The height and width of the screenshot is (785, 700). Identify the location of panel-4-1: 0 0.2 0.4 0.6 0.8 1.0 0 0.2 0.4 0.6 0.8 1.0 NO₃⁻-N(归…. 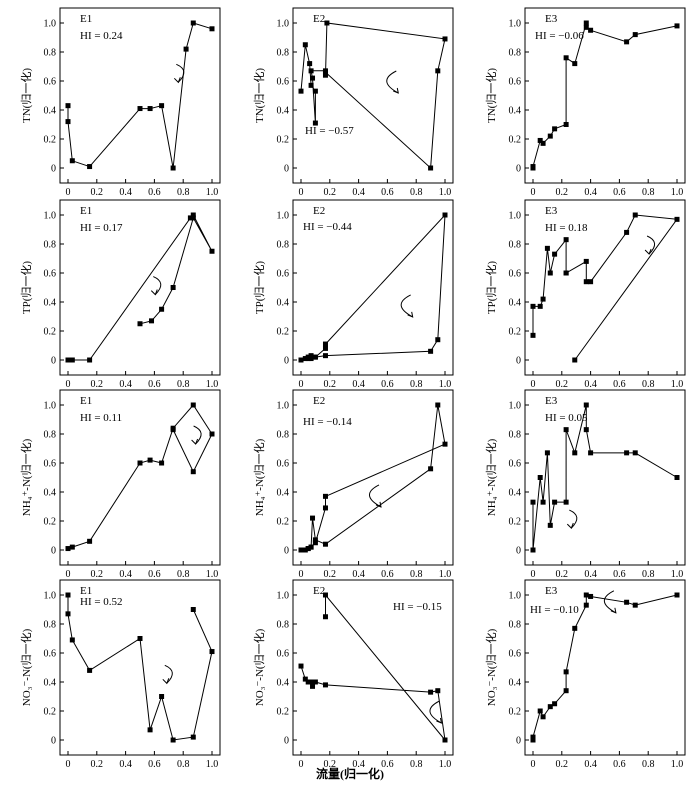
(120, 674).